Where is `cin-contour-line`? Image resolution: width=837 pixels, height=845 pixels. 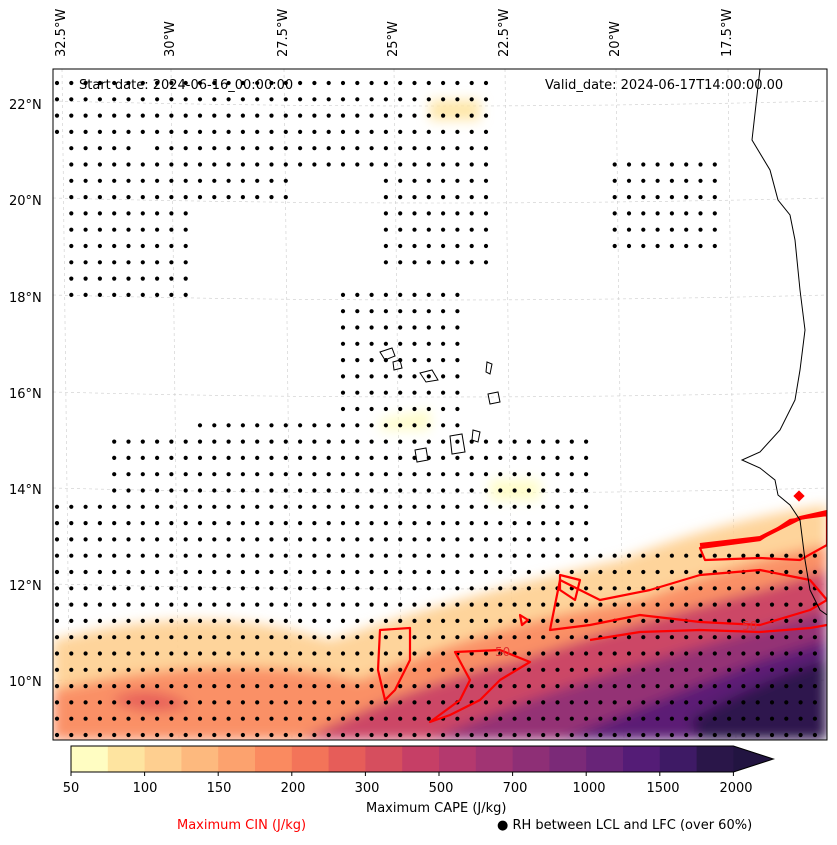
cin-contour-line is located at coordinates (480, 686).